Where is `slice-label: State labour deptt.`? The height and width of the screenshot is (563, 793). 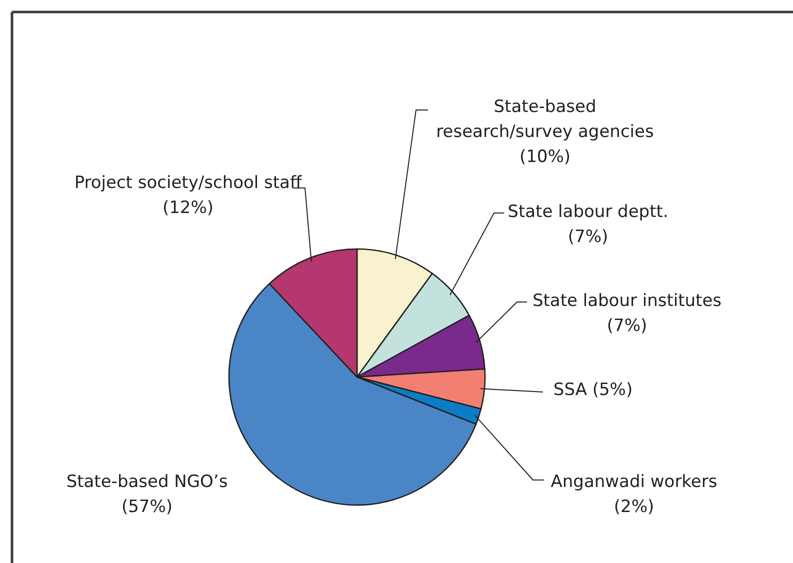
slice-label: State labour deptt. is located at coordinates (588, 212).